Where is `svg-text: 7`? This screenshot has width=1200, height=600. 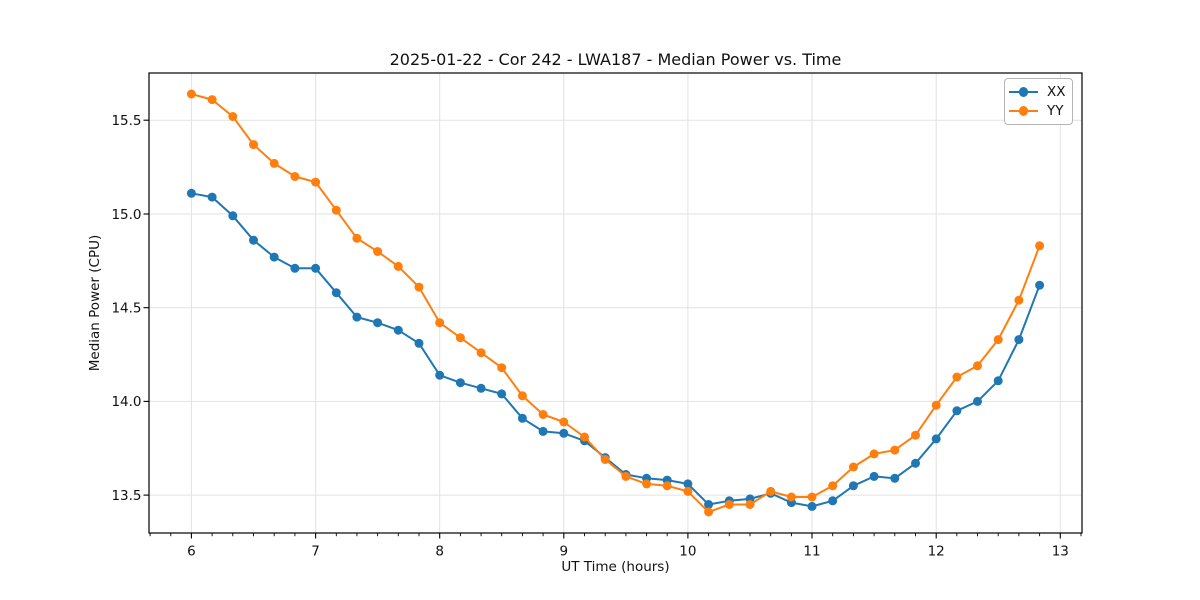
svg-text: 7 is located at coordinates (315, 552).